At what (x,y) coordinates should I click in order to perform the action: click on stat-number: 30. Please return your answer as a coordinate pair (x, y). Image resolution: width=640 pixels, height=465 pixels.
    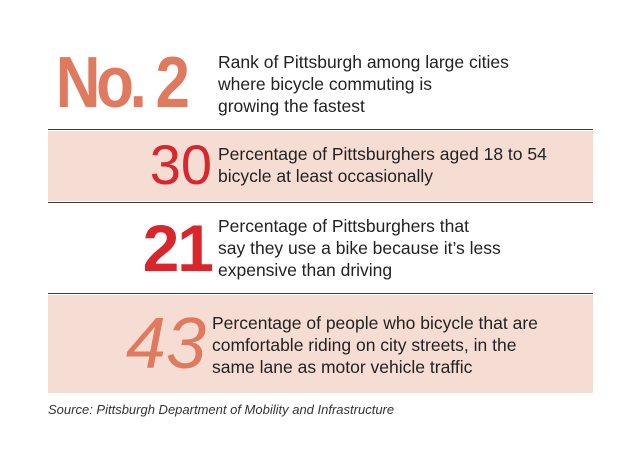
    Looking at the image, I should click on (180, 164).